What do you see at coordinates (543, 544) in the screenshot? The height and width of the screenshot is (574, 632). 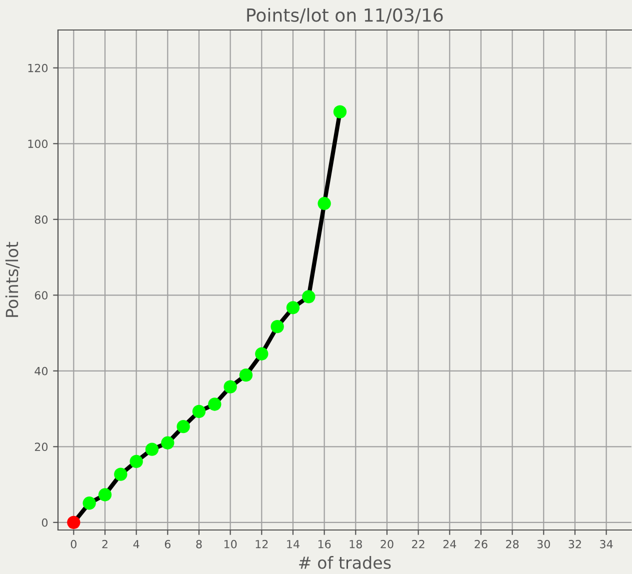 I see `x-tick-label: 30` at bounding box center [543, 544].